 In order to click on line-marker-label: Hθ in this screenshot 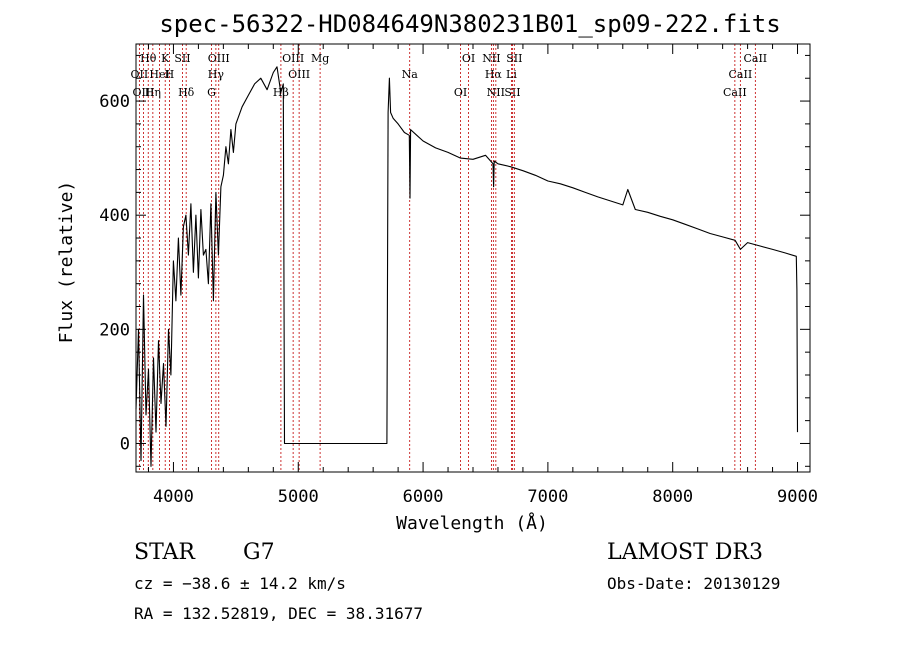, I will do `click(148, 58)`.